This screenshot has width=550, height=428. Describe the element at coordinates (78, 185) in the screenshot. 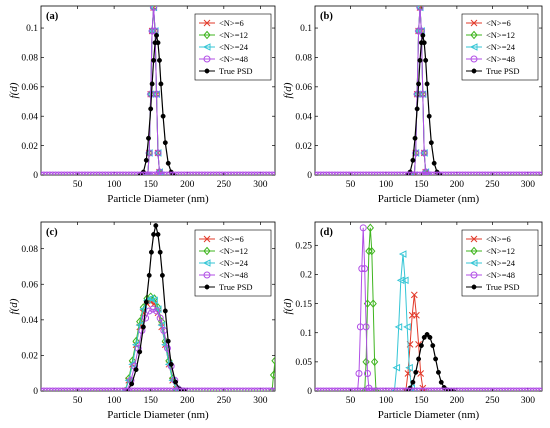

I see `x-tick-label: 50` at that location.